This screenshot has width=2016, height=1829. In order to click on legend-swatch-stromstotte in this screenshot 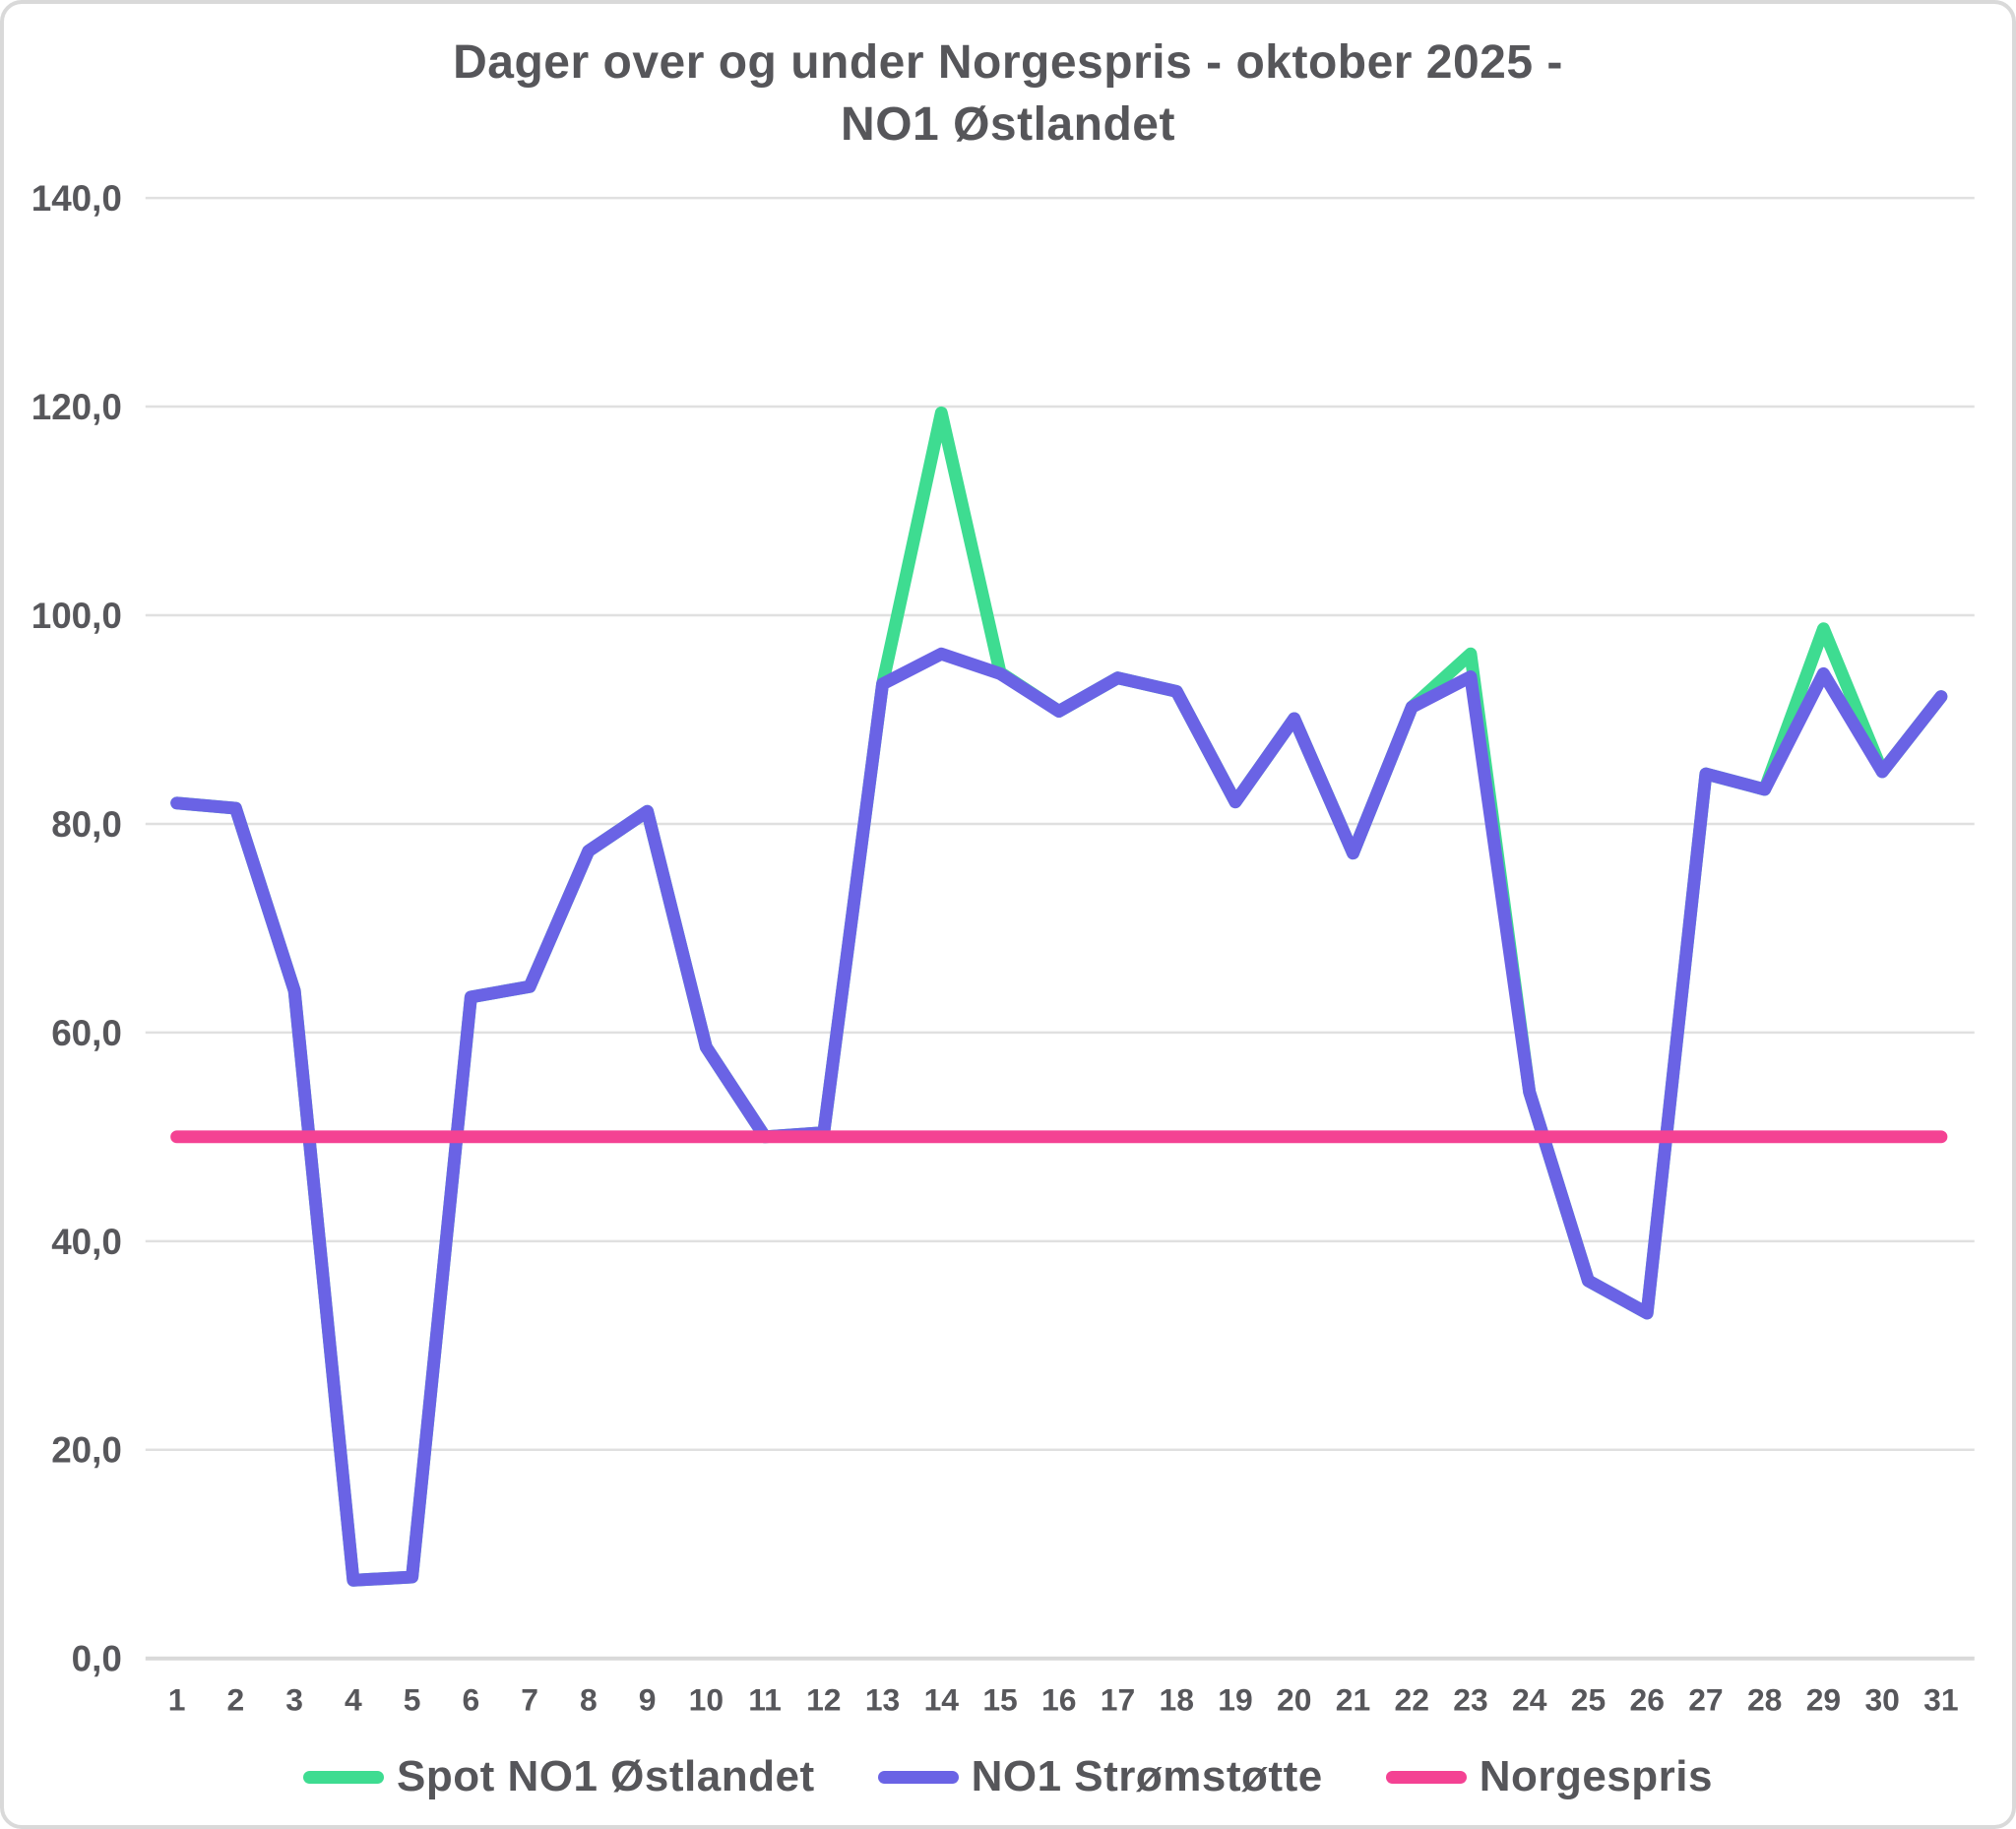, I will do `click(918, 1777)`.